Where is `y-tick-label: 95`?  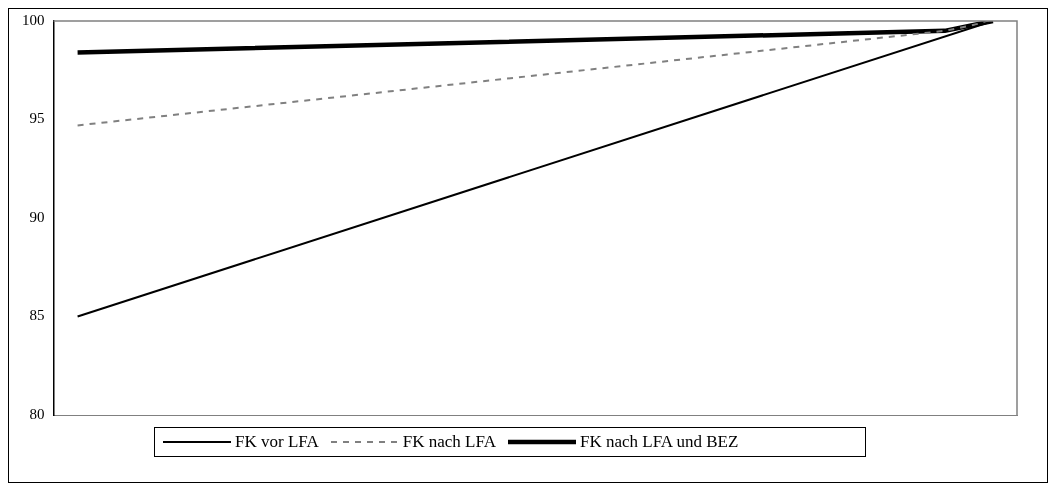
y-tick-label: 95 is located at coordinates (37, 118).